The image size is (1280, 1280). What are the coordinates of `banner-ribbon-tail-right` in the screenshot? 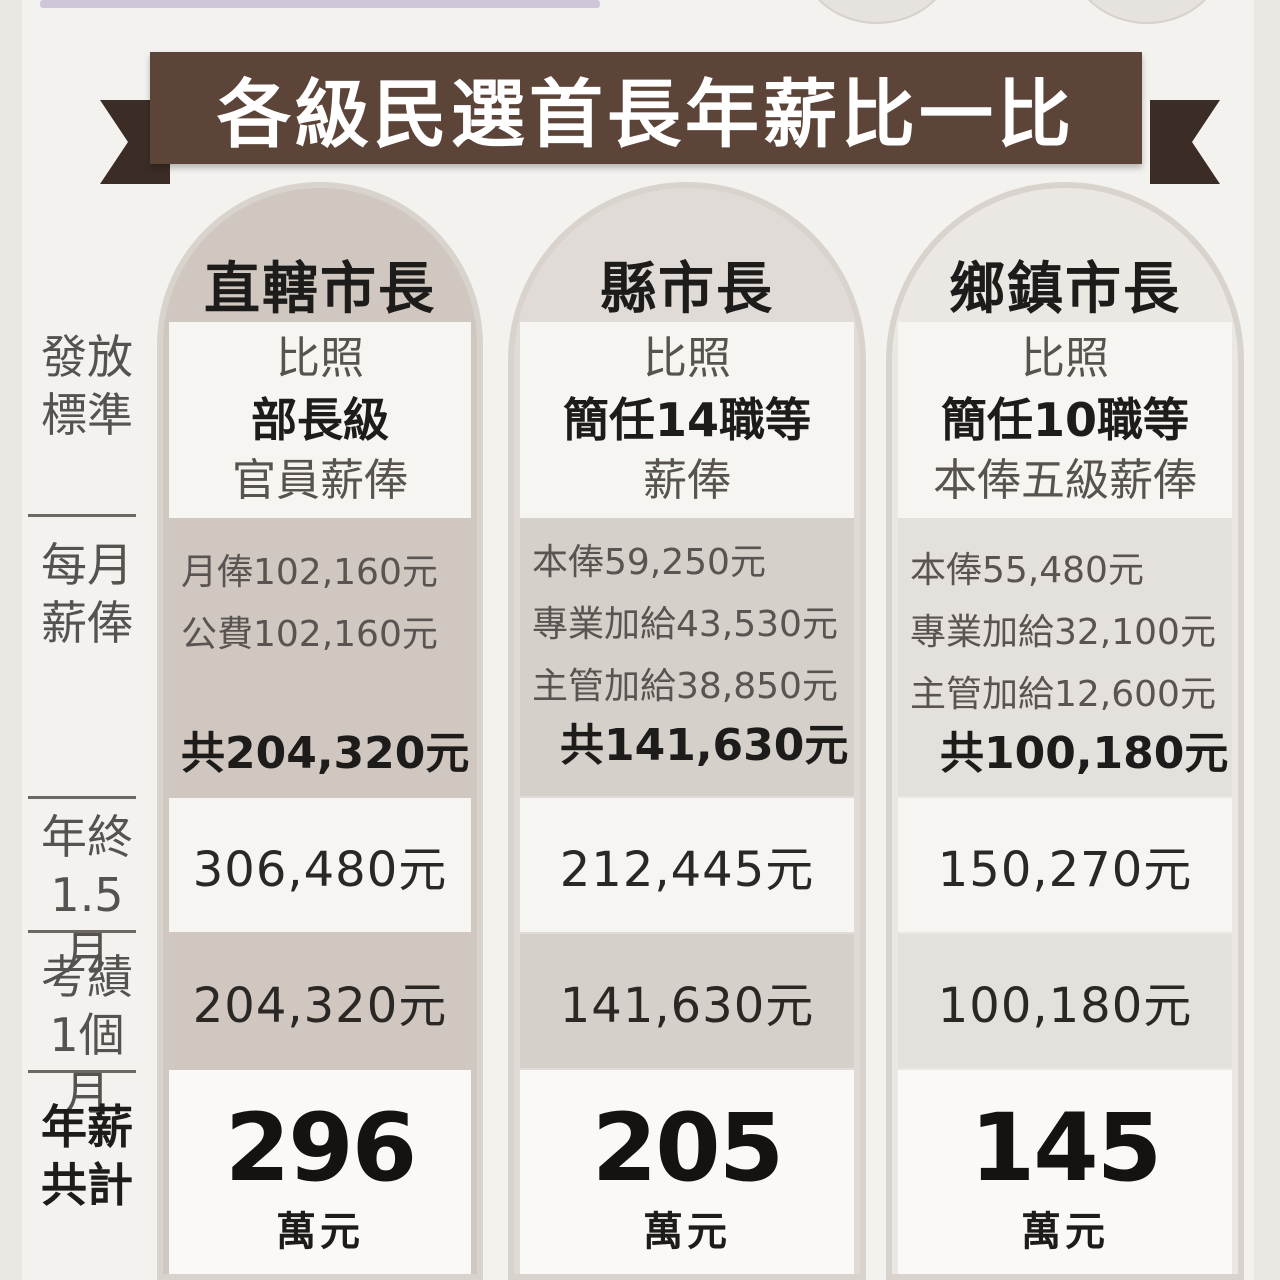 It's located at (1185, 142).